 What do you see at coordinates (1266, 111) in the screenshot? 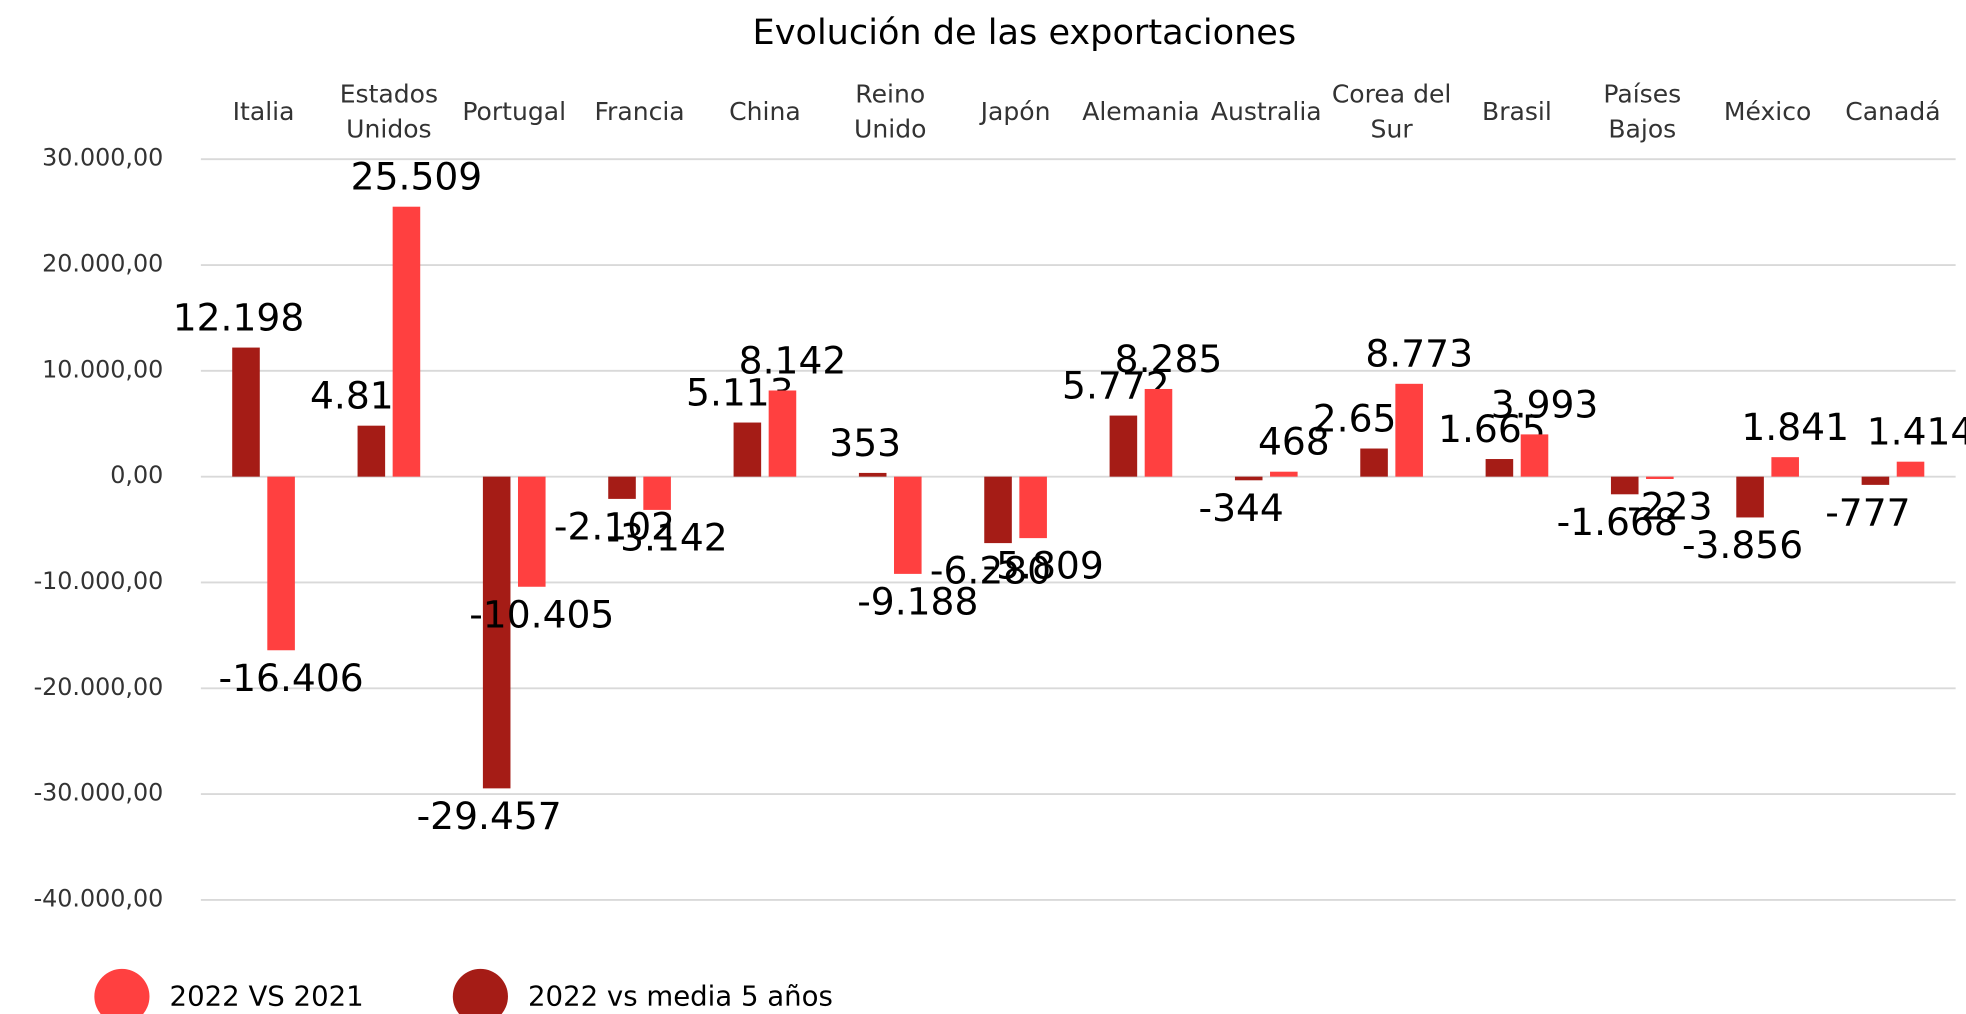
I see `x-tick-label: Australia` at bounding box center [1266, 111].